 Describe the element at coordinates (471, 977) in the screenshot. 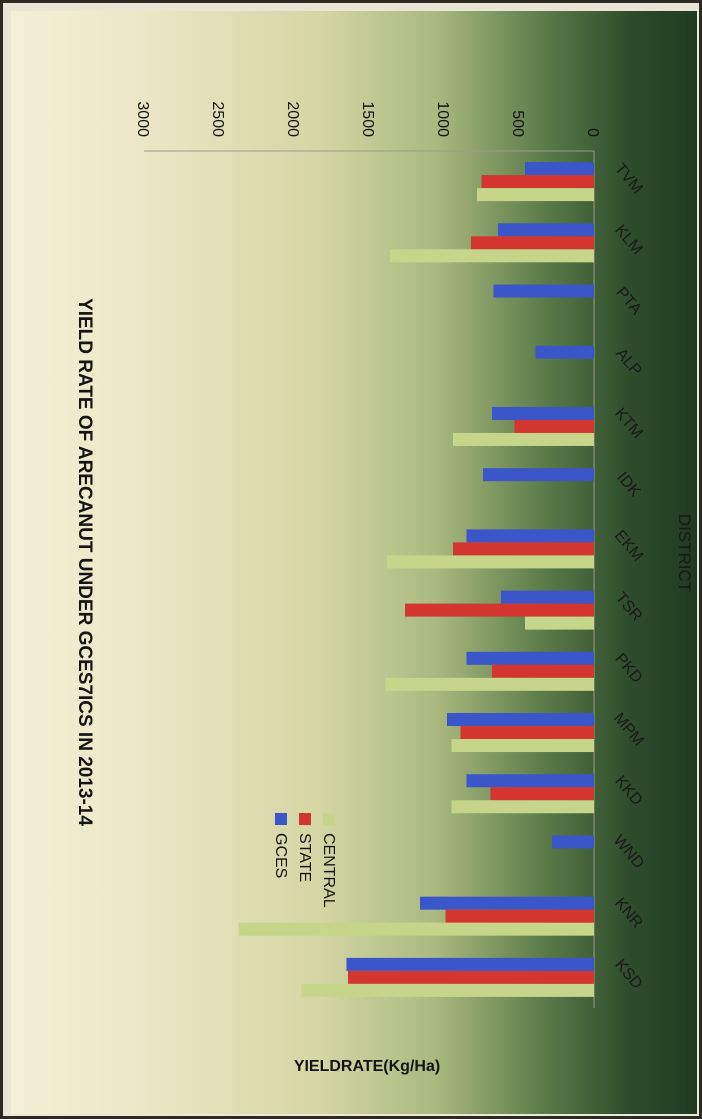

I see `bar-state-ksd` at that location.